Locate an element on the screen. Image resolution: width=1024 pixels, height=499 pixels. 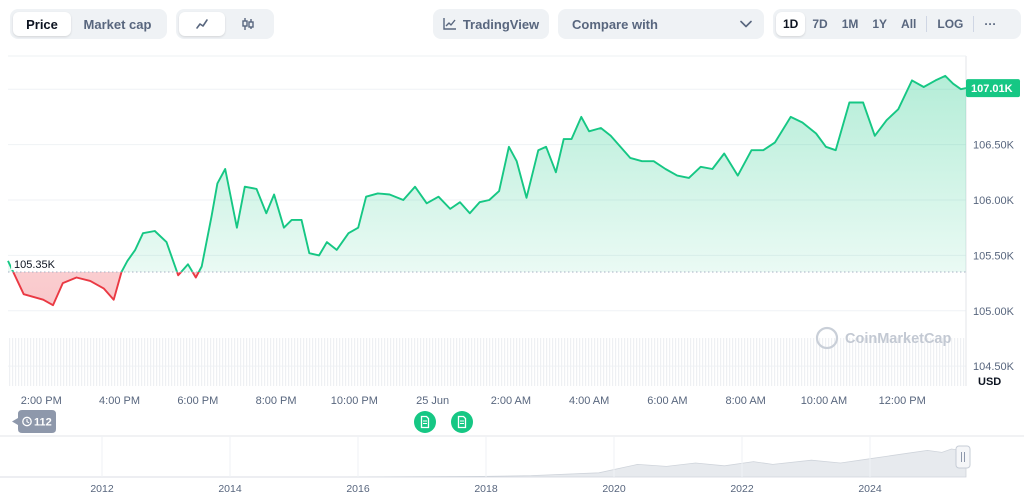
current-price-label: 107.01K is located at coordinates (993, 88).